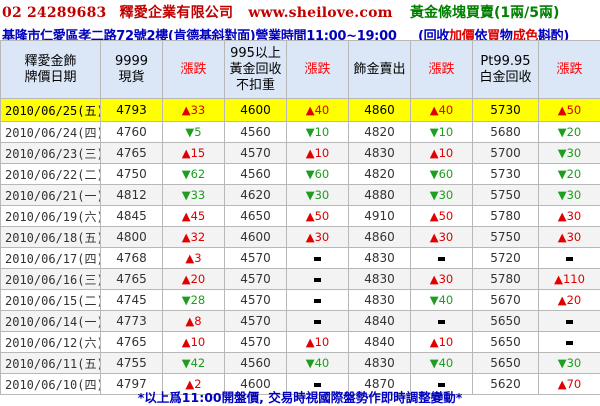 This screenshot has height=406, width=600. Describe the element at coordinates (569, 363) in the screenshot. I see `change-down-value: ▼30` at that location.